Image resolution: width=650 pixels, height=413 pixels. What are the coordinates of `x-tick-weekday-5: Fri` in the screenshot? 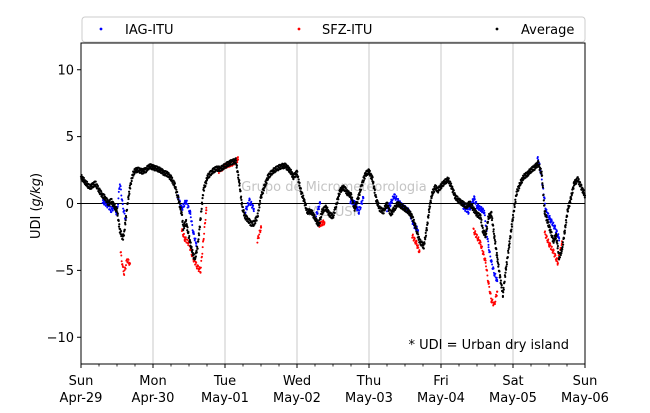 It's located at (441, 381).